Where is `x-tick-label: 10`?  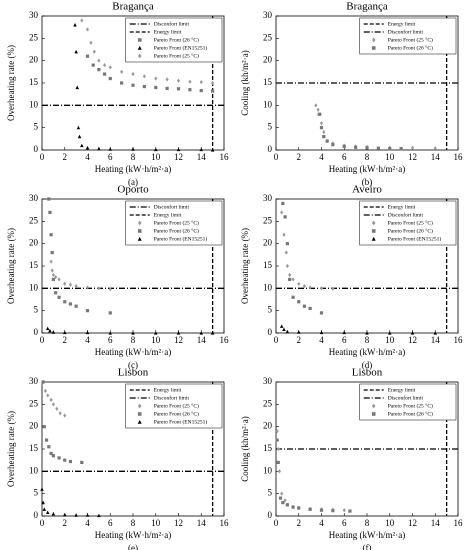
x-tick-label: 10 is located at coordinates (390, 157).